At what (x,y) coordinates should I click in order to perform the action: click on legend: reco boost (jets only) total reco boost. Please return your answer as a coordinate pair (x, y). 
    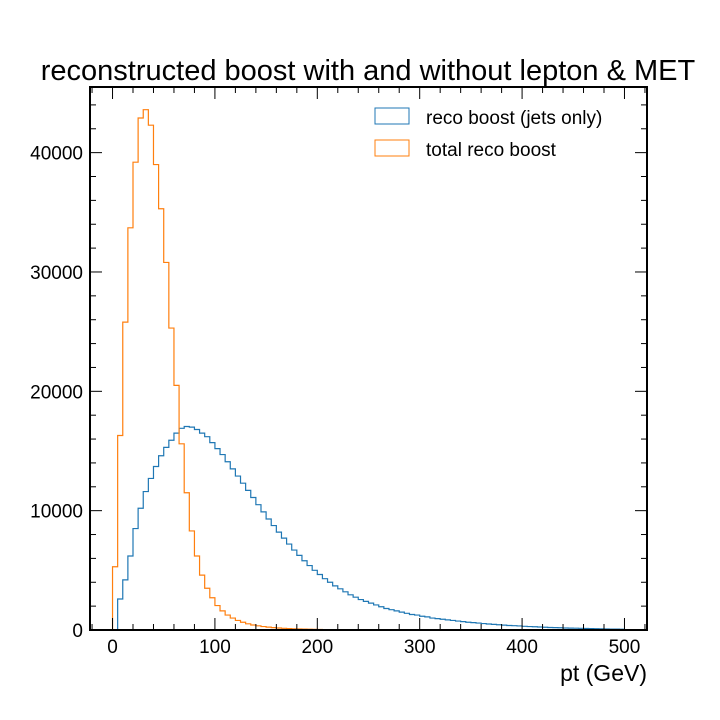
    Looking at the image, I should click on (488, 134).